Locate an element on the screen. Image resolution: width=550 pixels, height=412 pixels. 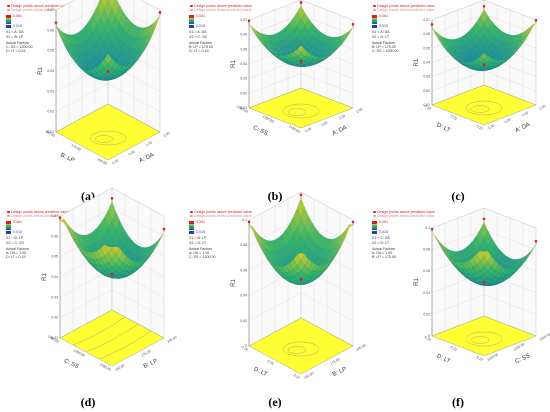
legend-range-label: 0.061 is located at coordinates (17, 222).